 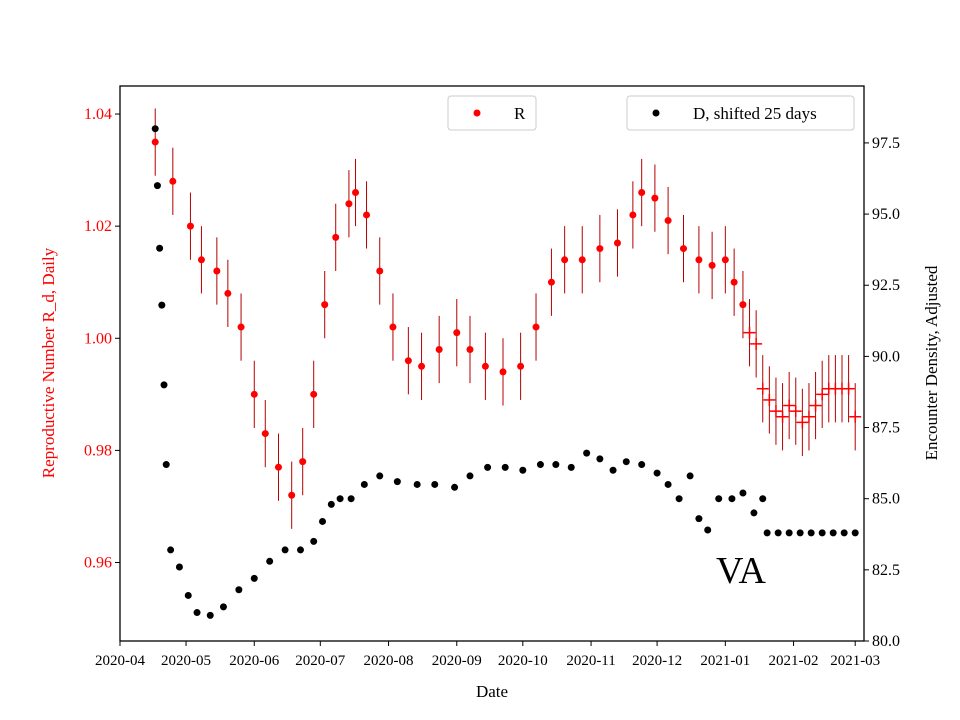 I want to click on y-right-tick-label: 92.5, so click(x=886, y=285).